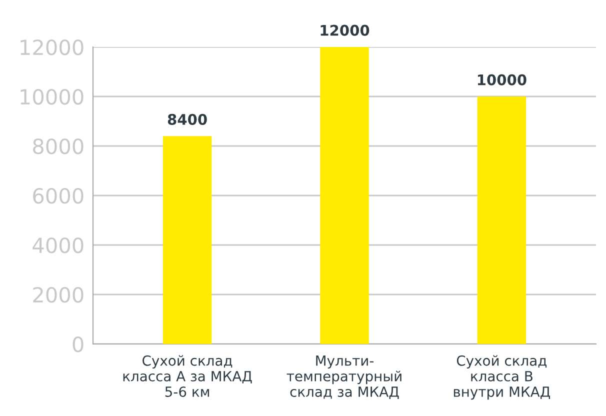 This screenshot has height=416, width=606. Describe the element at coordinates (187, 119) in the screenshot. I see `data-label: 8400` at that location.